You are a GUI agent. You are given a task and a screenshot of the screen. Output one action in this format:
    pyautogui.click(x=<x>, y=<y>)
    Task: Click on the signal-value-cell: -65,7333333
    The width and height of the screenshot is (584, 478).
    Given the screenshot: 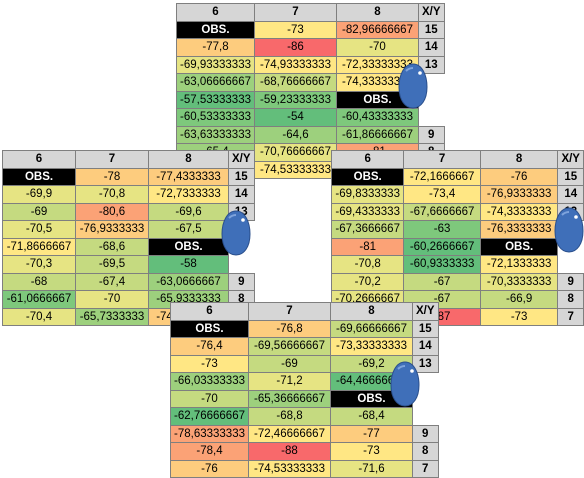 What is the action you would take?
    pyautogui.click(x=112, y=316)
    